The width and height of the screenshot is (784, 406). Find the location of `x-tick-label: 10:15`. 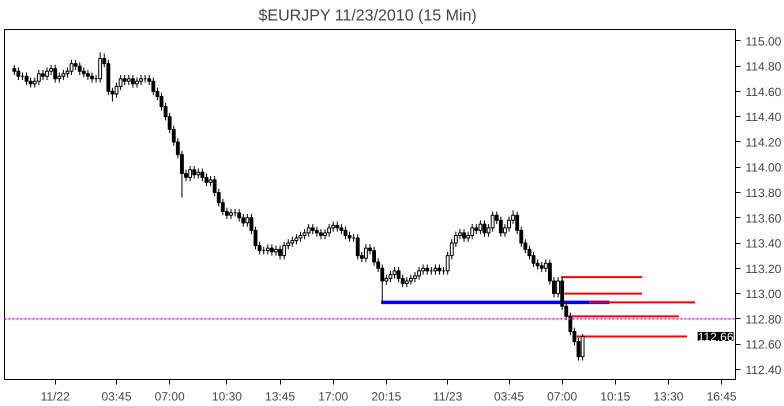

x-tick-label: 10:15 is located at coordinates (615, 397).